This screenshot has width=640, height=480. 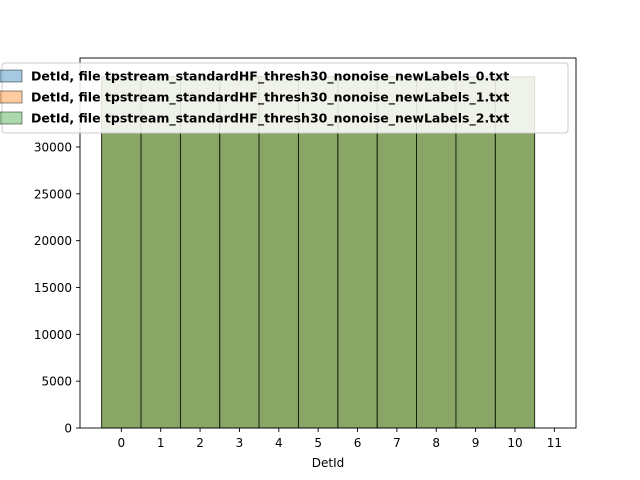 I want to click on legend-box, so click(x=285, y=98).